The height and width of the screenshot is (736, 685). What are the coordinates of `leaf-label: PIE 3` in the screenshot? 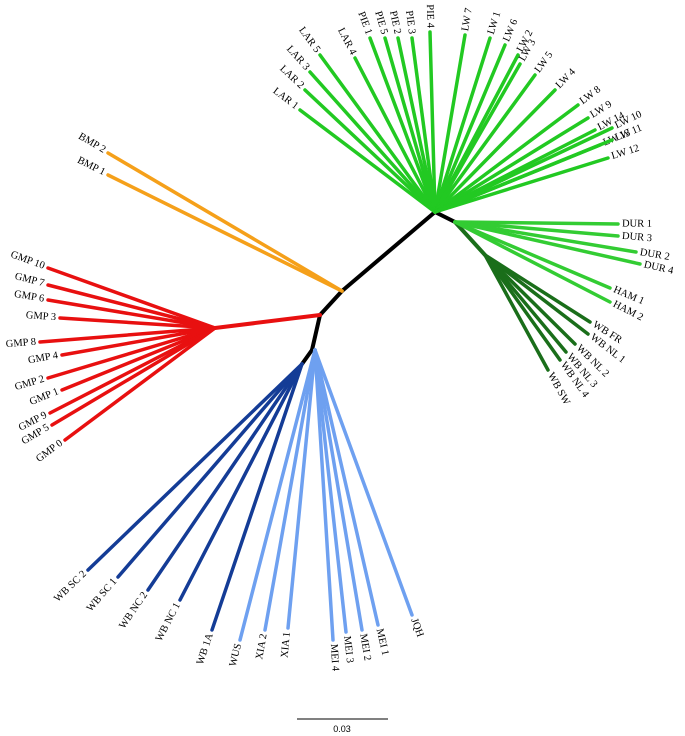 It's located at (410, 22).